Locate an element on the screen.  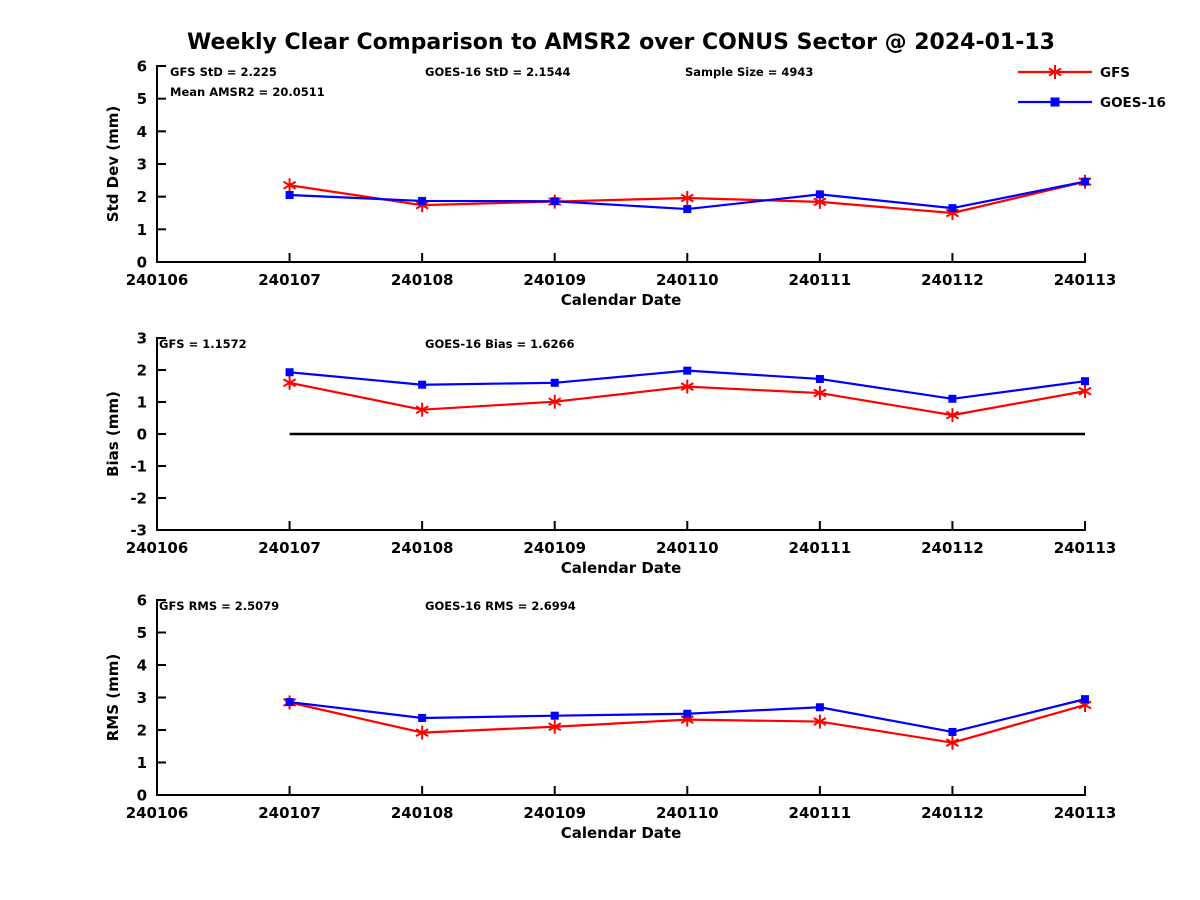
stat-annotation: GOES-16 Bias = 1.6266 is located at coordinates (499, 344).